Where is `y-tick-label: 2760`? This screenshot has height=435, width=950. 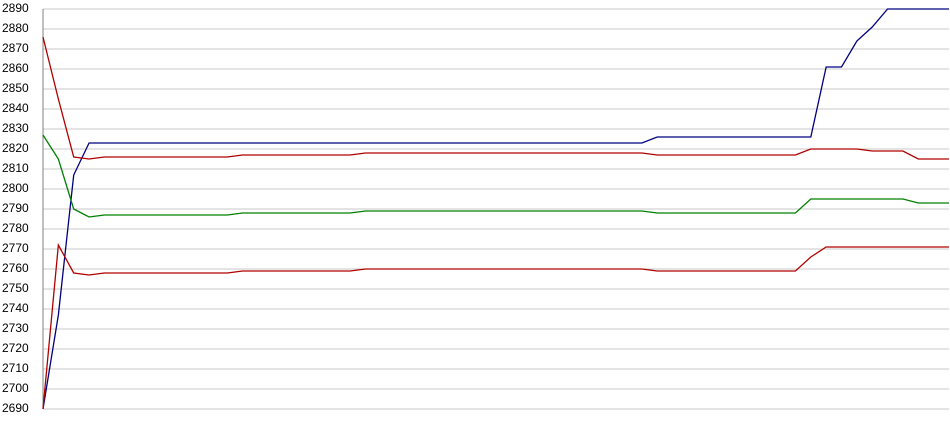 y-tick-label: 2760 is located at coordinates (15, 268).